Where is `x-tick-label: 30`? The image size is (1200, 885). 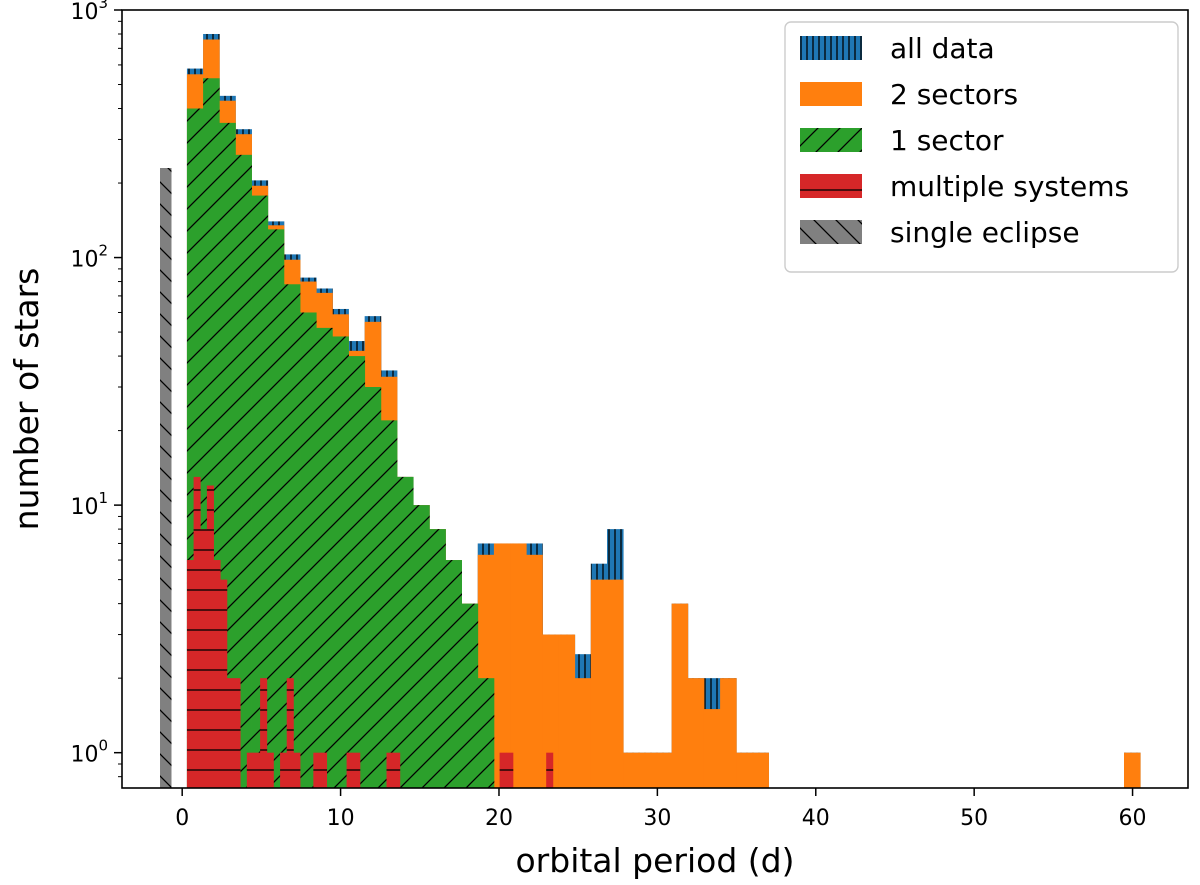
x-tick-label: 30 is located at coordinates (657, 818).